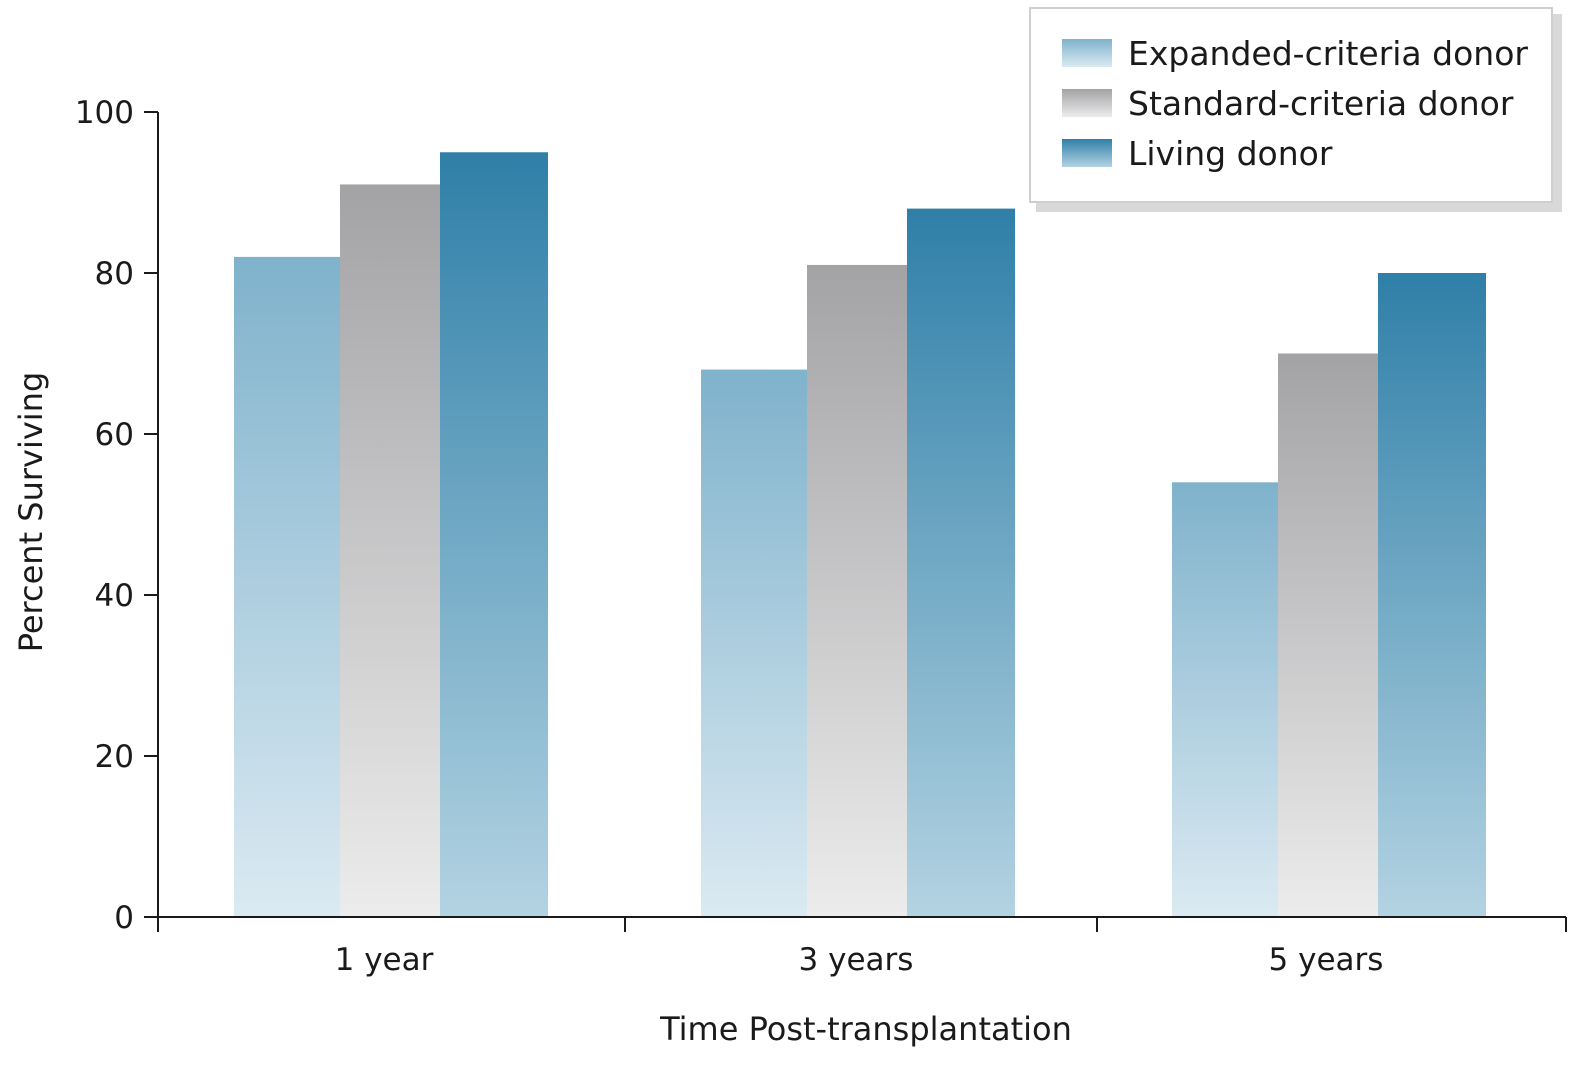 This screenshot has height=1068, width=1591. I want to click on legend-box, so click(1291, 105).